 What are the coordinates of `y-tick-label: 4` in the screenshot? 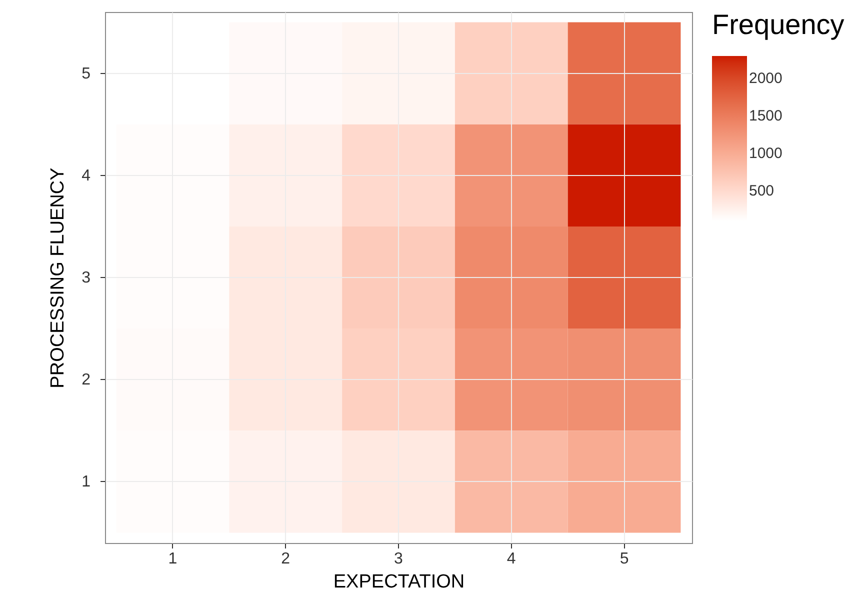 It's located at (86, 175).